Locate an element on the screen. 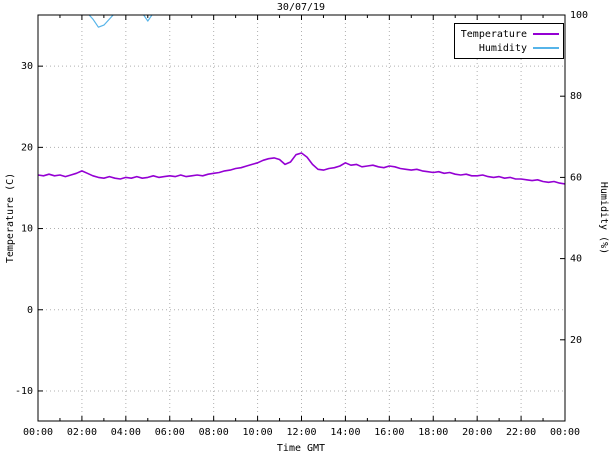  x-tick-label: 10:00 is located at coordinates (258, 432).